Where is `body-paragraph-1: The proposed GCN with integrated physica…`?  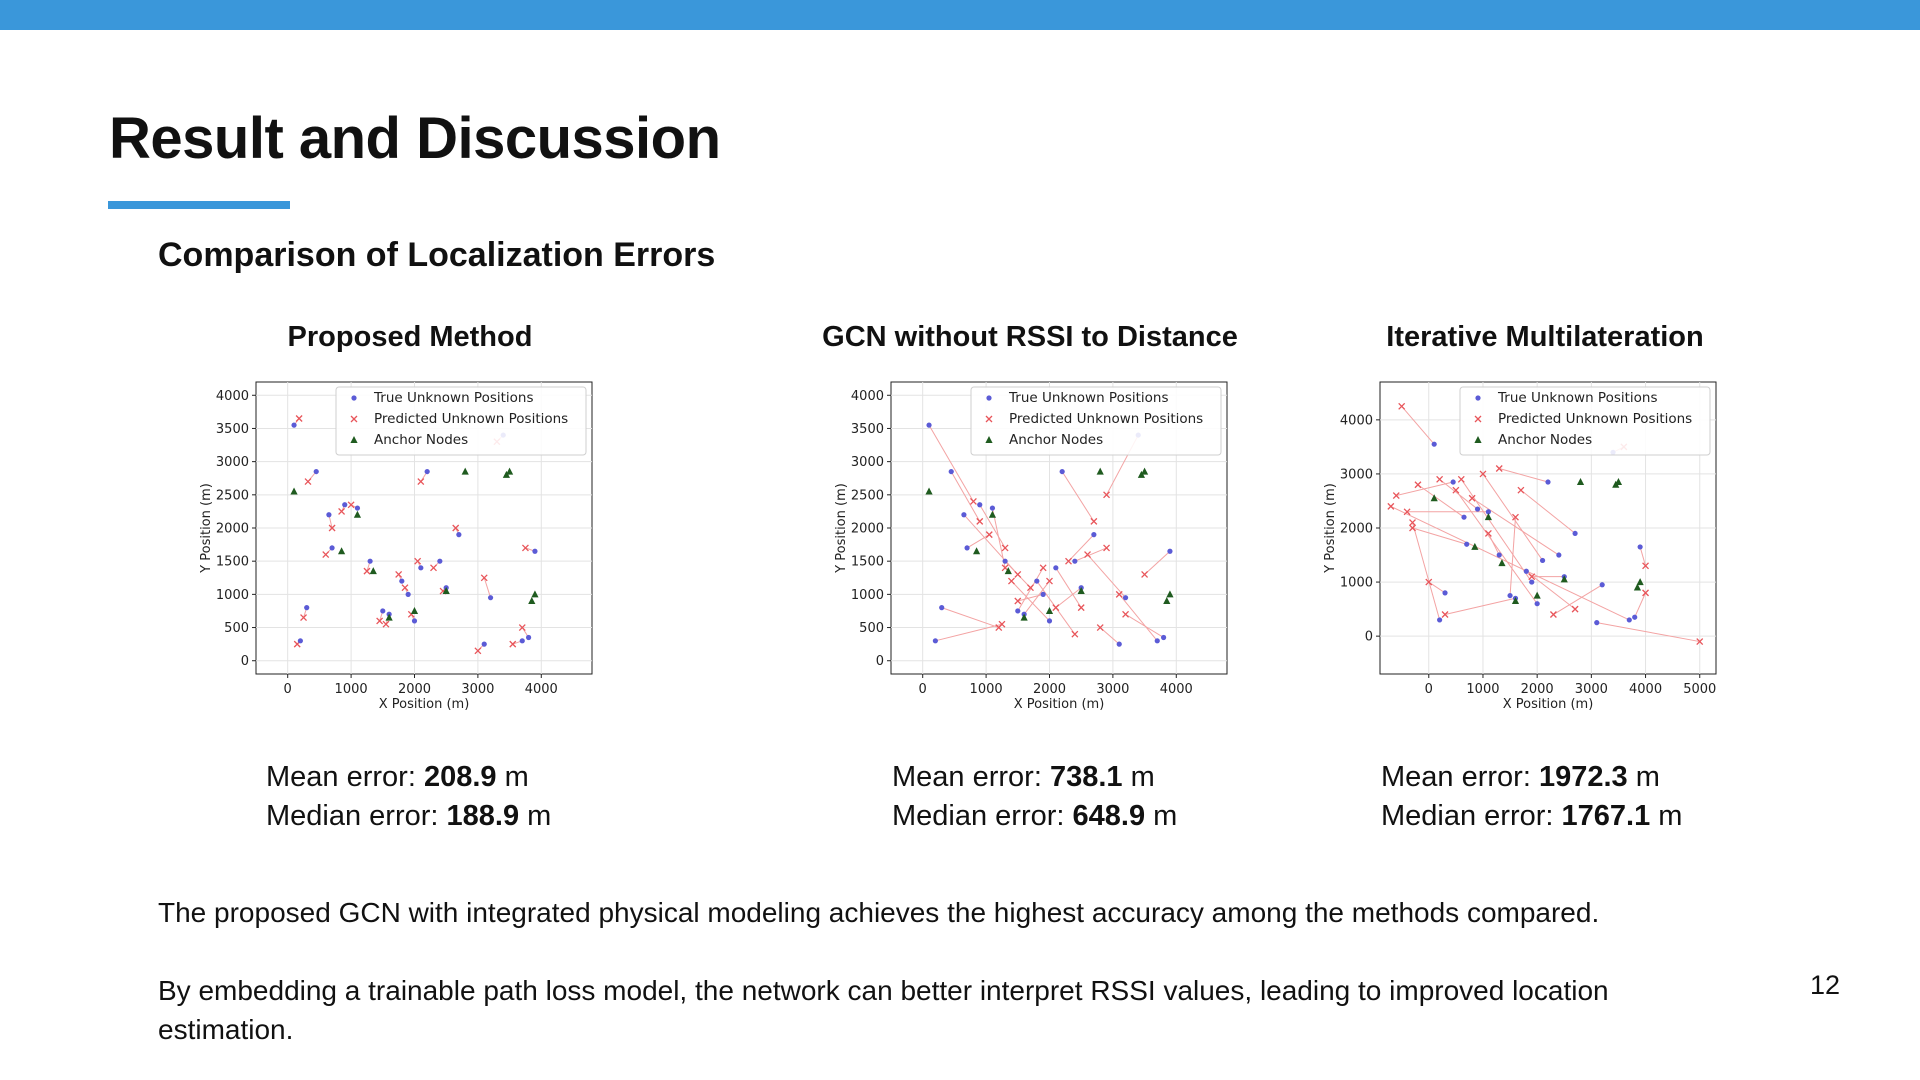
body-paragraph-1: The proposed GCN with integrated physica… is located at coordinates (879, 912).